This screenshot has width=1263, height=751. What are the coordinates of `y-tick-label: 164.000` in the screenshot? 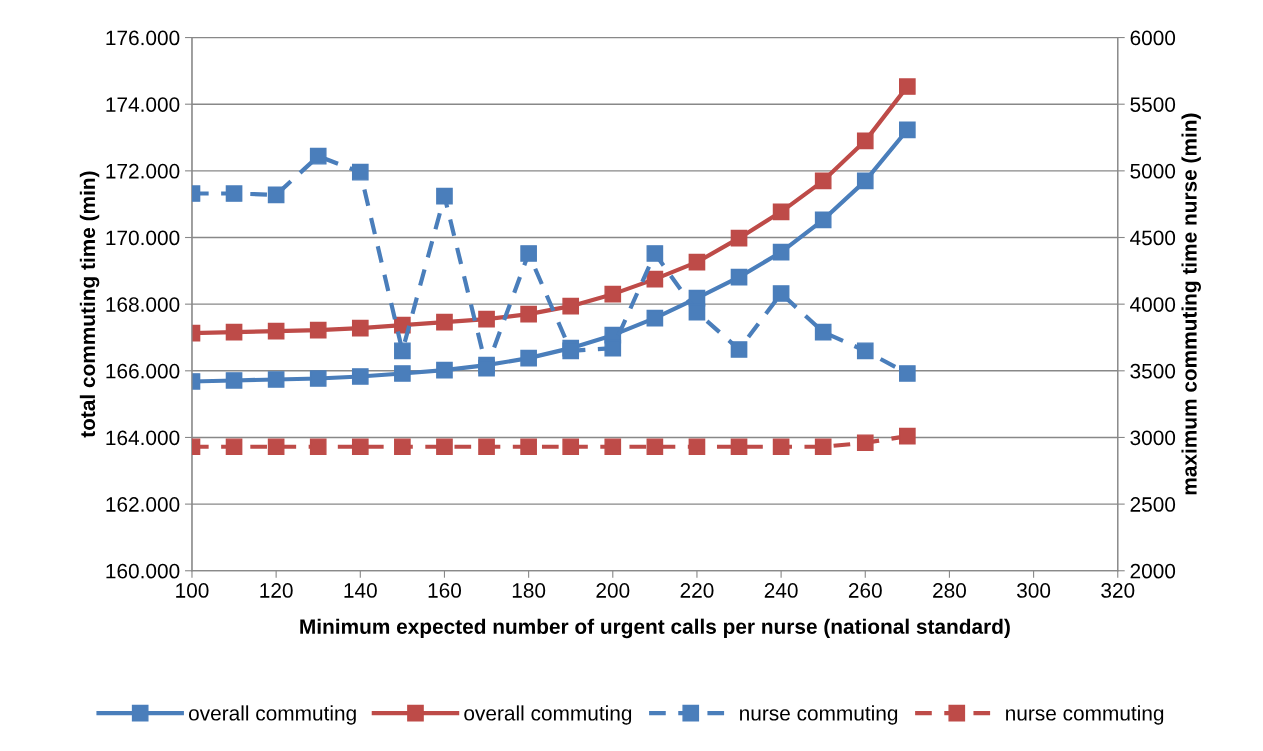 It's located at (143, 438).